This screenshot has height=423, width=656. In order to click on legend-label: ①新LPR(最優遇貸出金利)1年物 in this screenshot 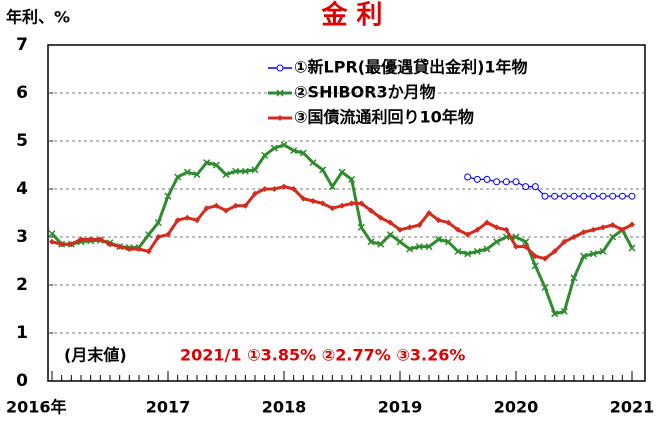, I will do `click(411, 67)`.